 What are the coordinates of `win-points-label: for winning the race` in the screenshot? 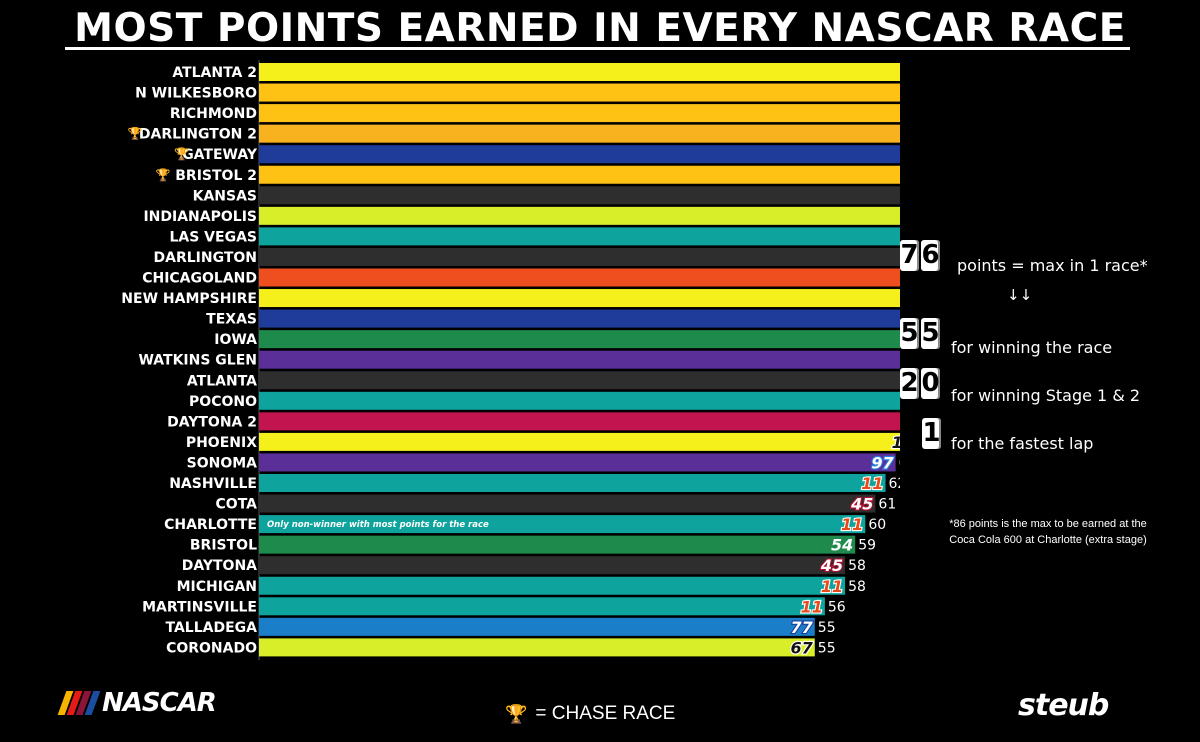 It's located at (1032, 347).